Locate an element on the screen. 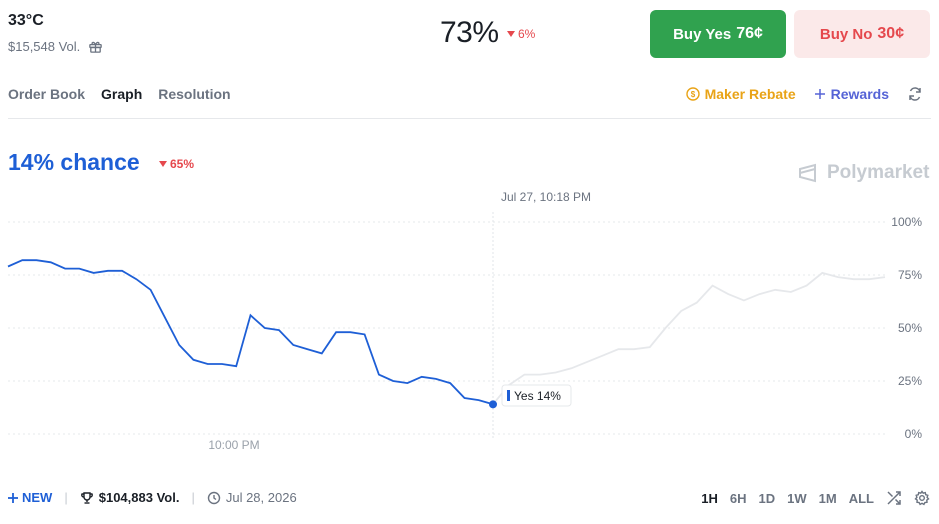 The height and width of the screenshot is (524, 939). series-line-yes is located at coordinates (250, 332).